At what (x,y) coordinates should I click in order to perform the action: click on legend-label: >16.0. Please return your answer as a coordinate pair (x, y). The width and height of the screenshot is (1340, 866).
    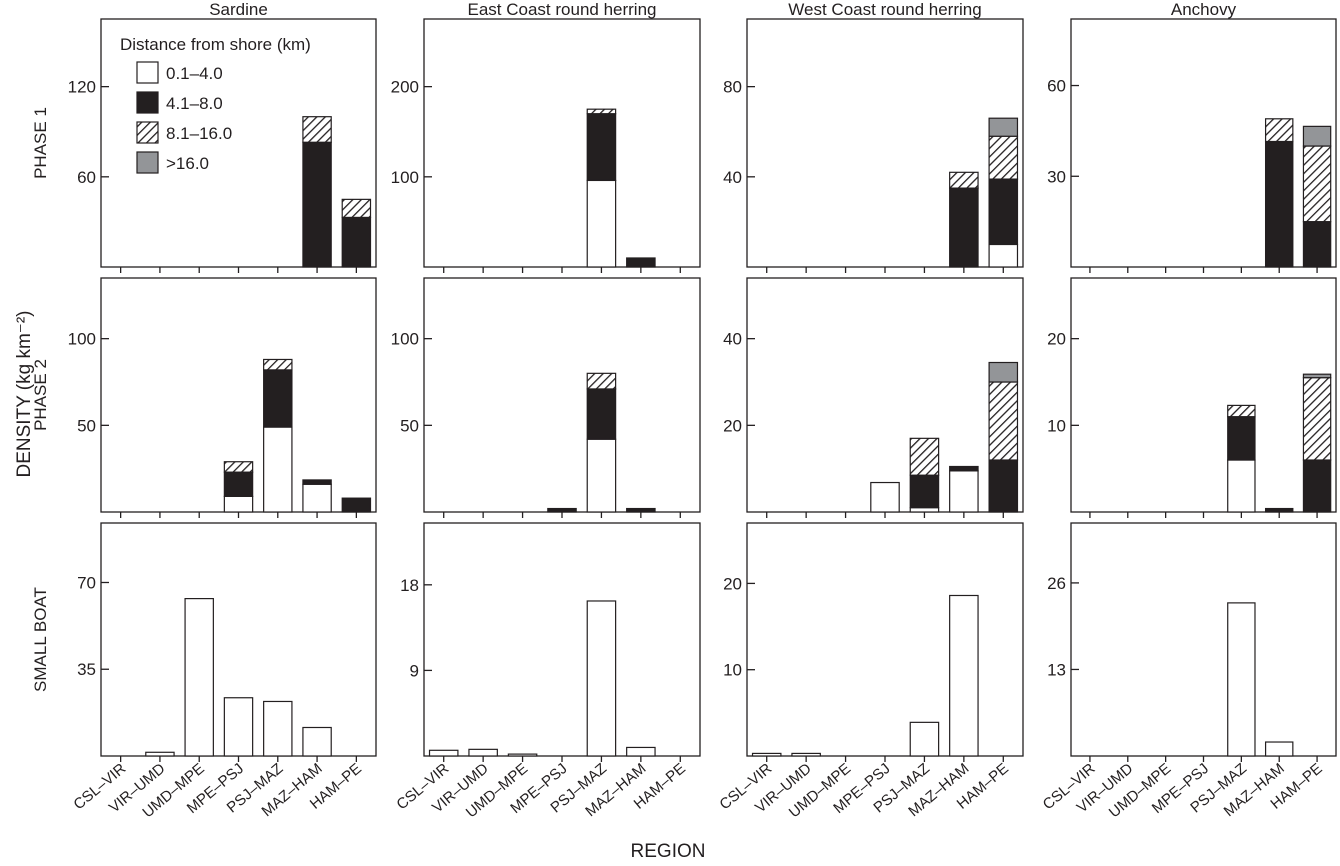
    Looking at the image, I should click on (187, 163).